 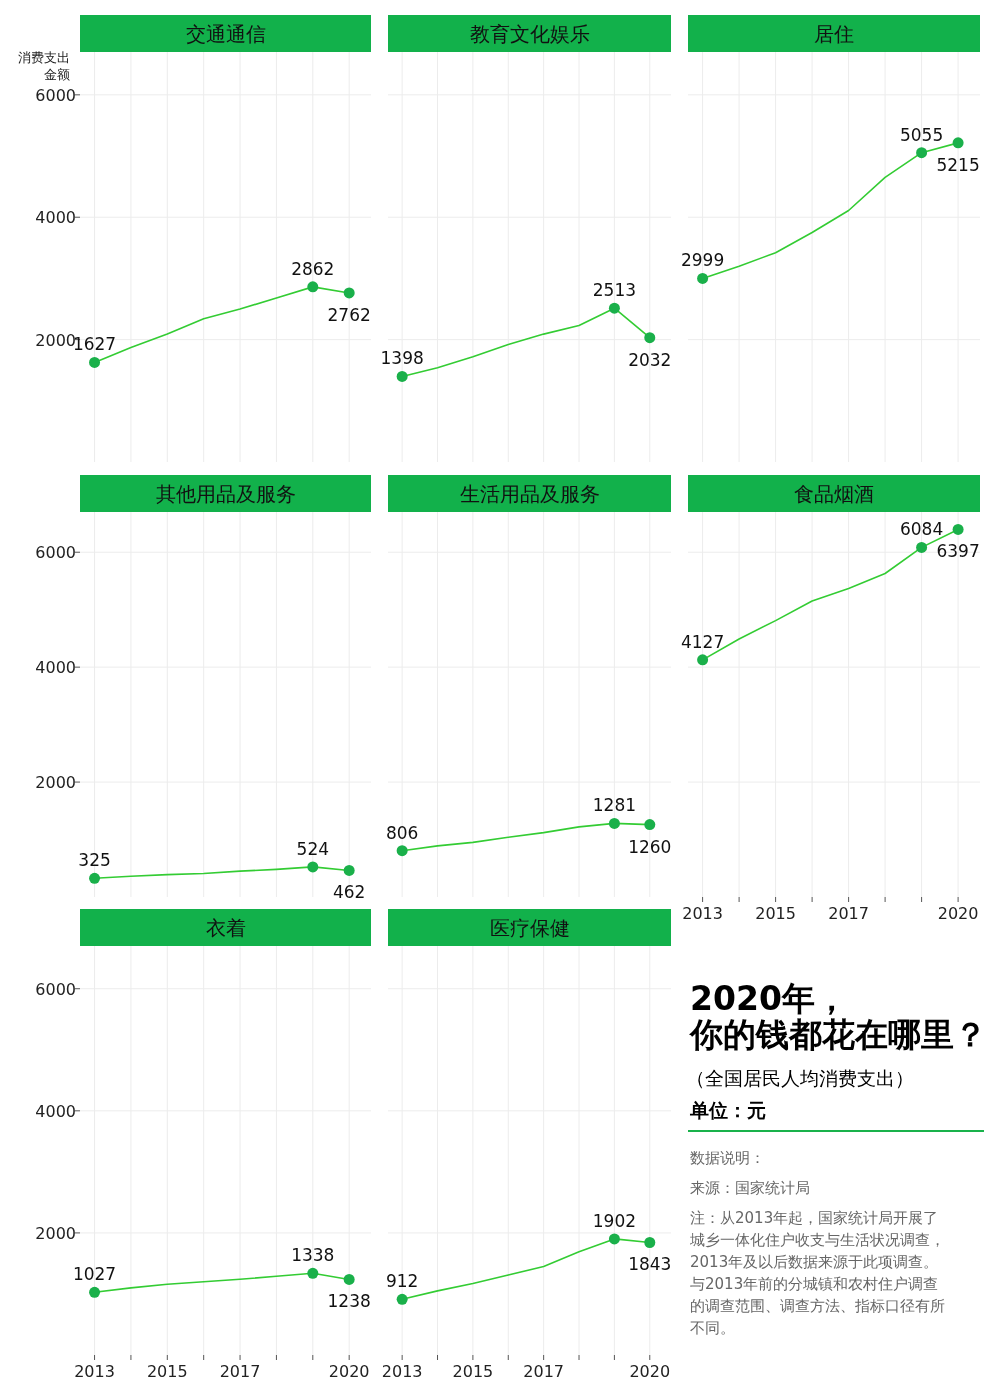 I want to click on data-label: 2762, so click(x=349, y=314).